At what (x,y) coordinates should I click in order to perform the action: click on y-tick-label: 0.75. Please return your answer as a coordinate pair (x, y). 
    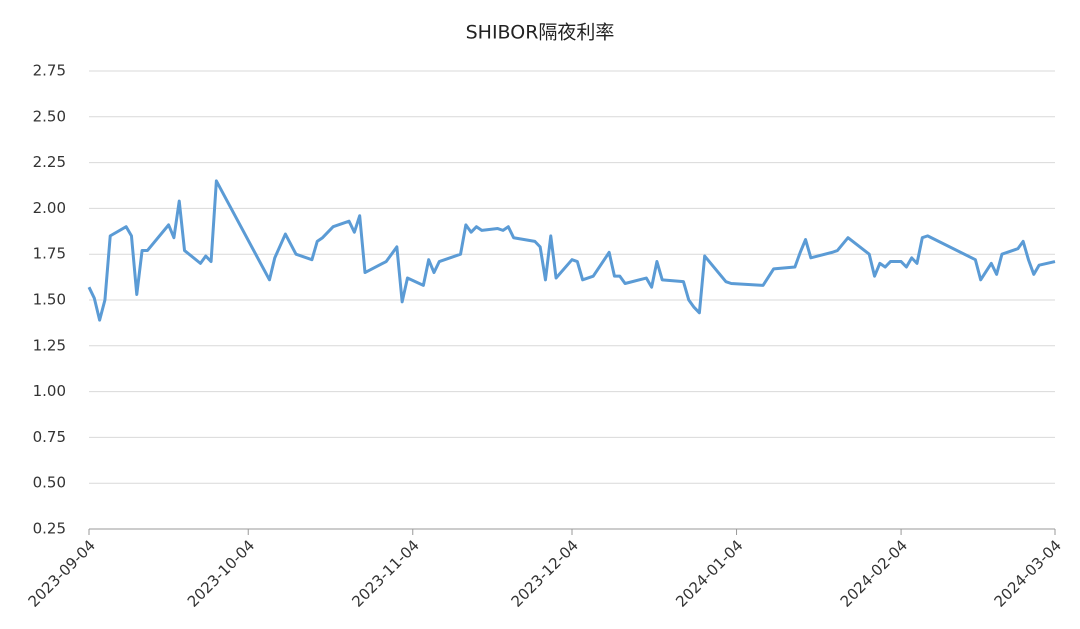
    Looking at the image, I should click on (49, 437).